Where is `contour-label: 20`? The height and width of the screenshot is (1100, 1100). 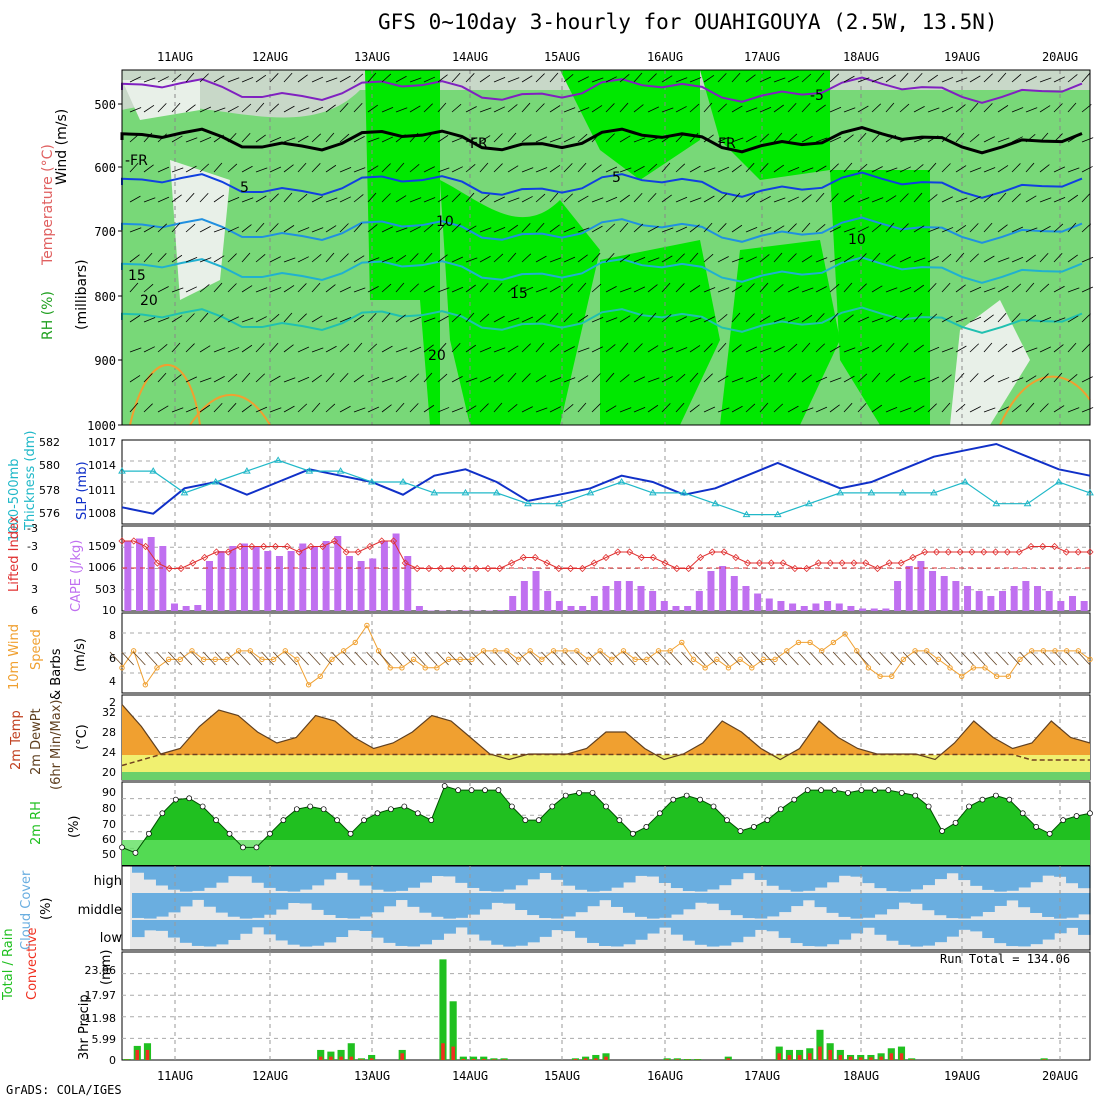 contour-label: 20 is located at coordinates (149, 301).